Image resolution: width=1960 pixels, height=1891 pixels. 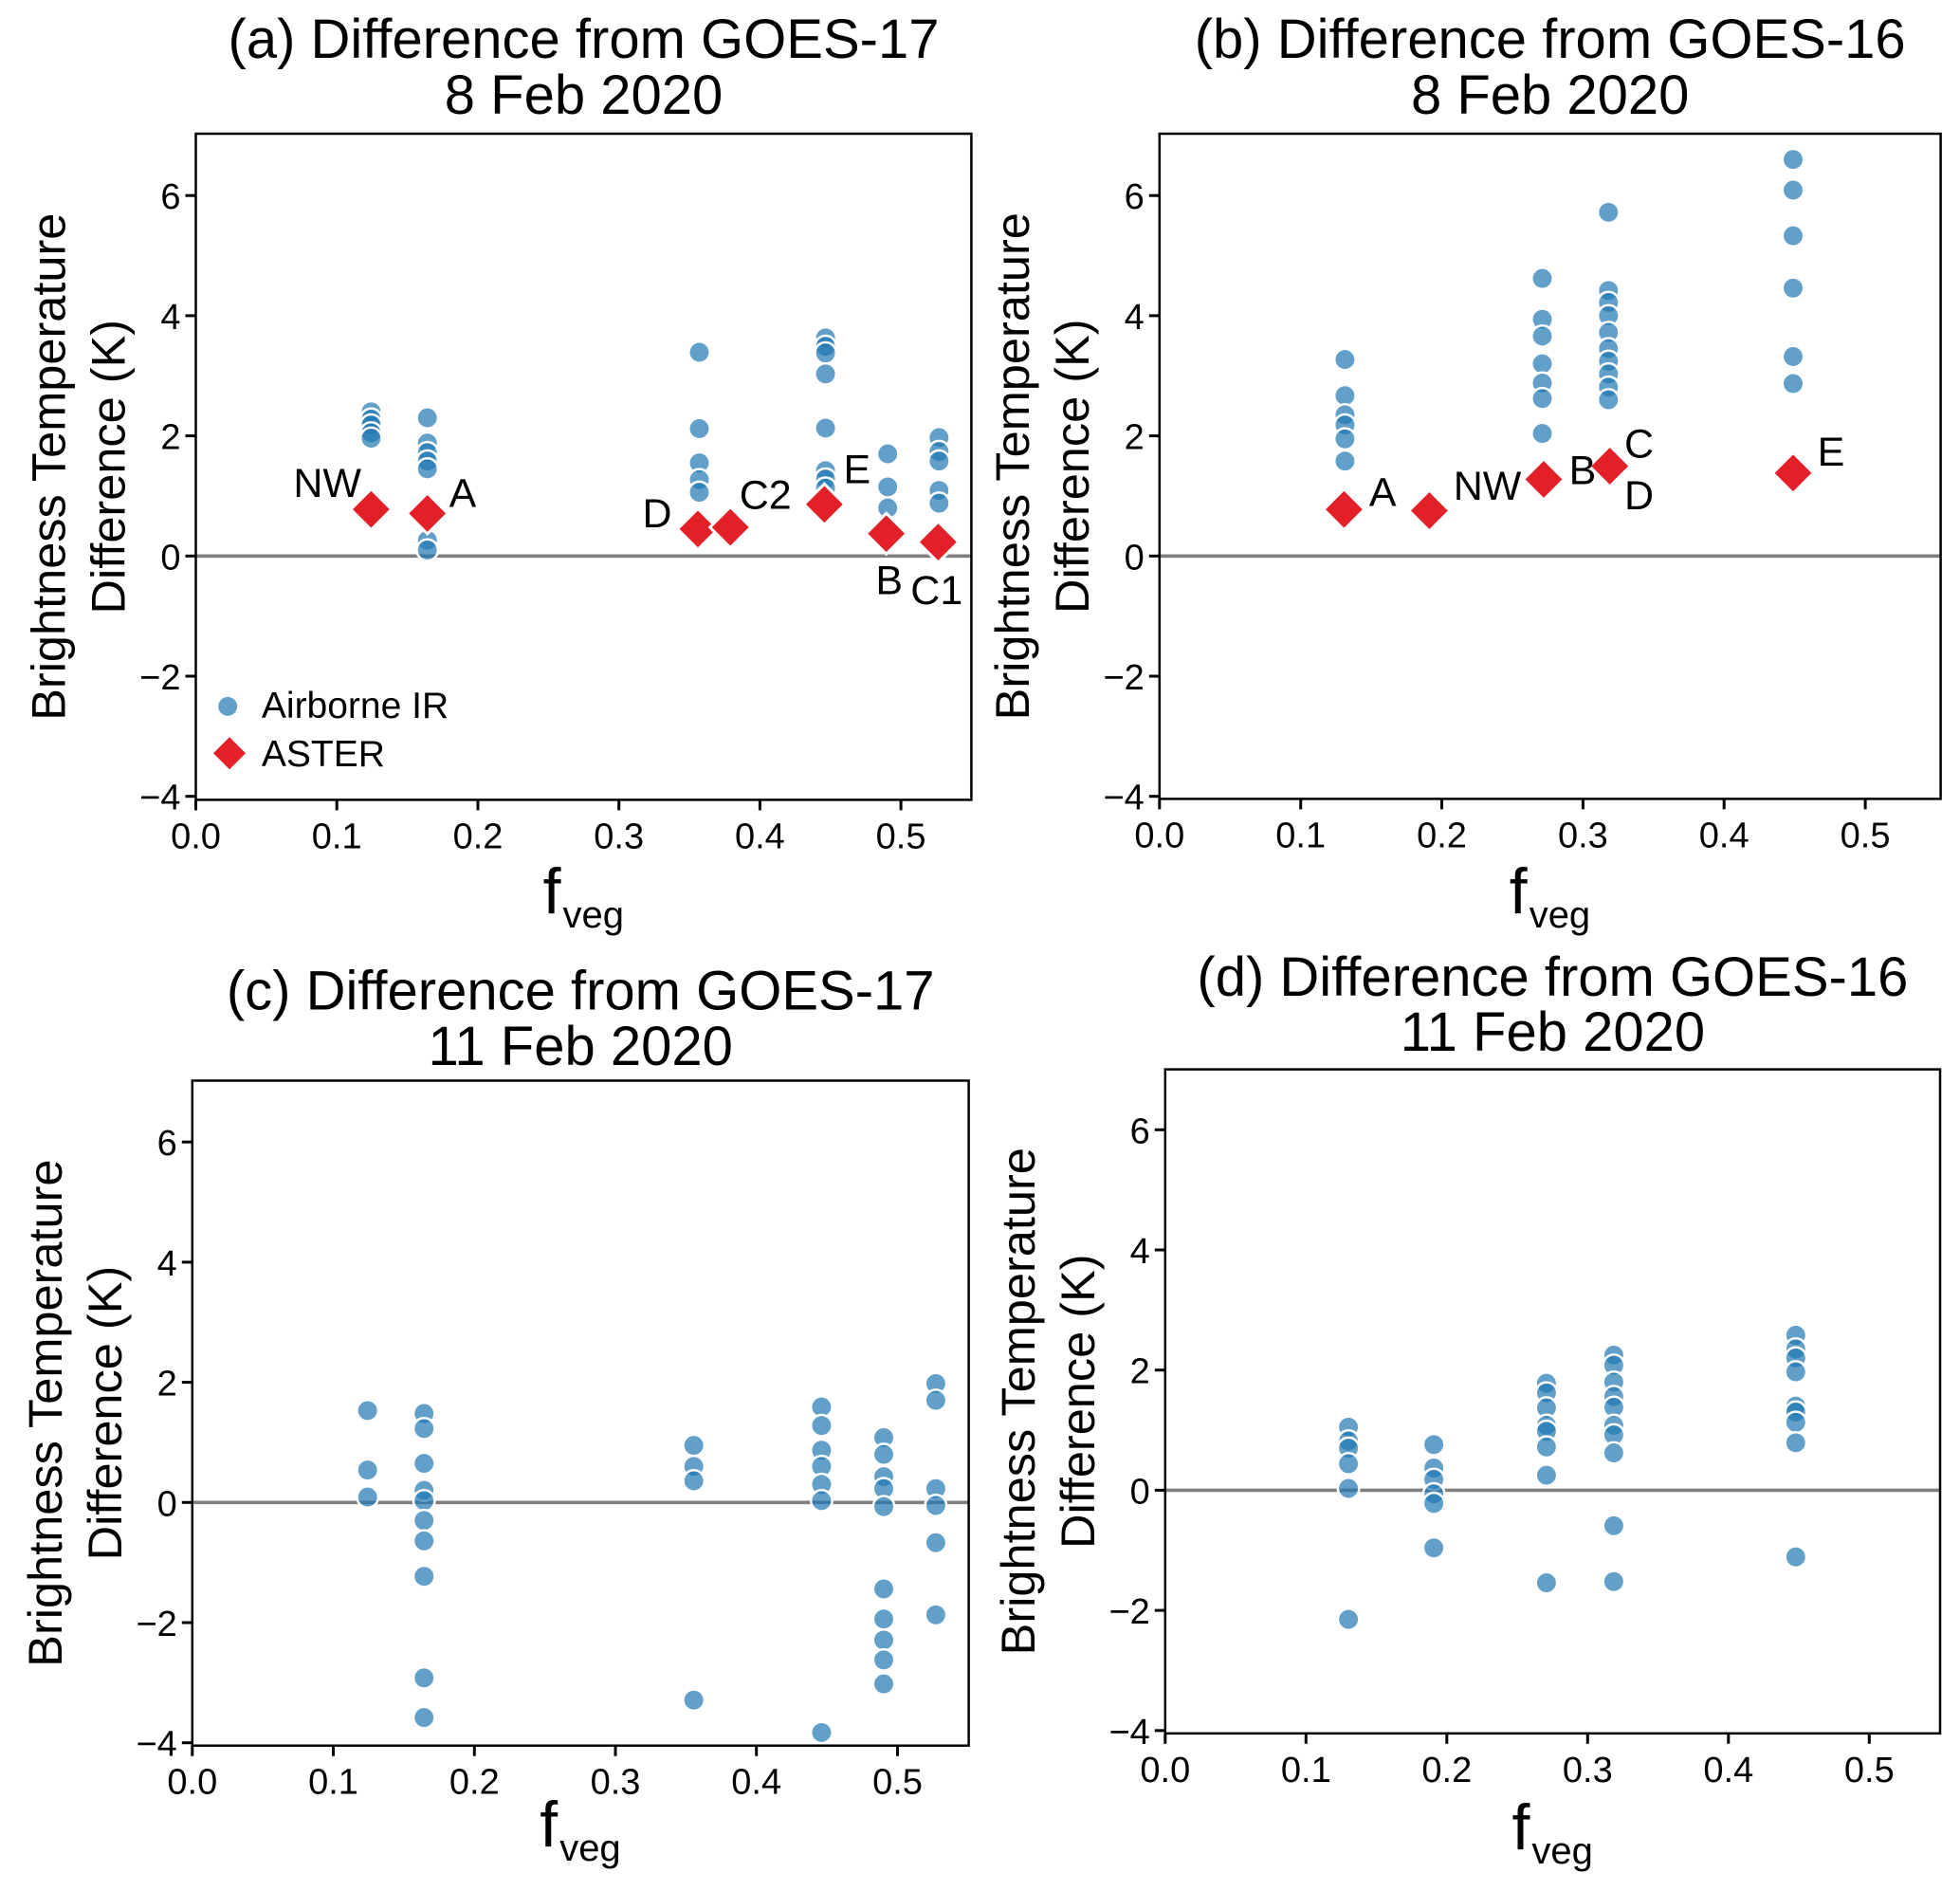 I want to click on svg-text: (b) Difference from GOES-16, so click(x=1550, y=39).